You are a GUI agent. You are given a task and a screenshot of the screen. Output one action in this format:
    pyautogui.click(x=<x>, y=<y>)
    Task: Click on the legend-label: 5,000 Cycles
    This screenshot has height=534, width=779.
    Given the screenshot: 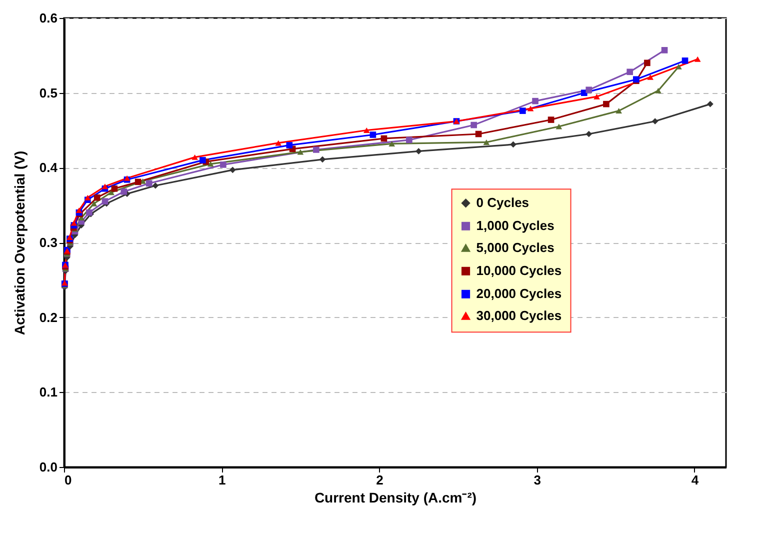 What is the action you would take?
    pyautogui.click(x=515, y=248)
    